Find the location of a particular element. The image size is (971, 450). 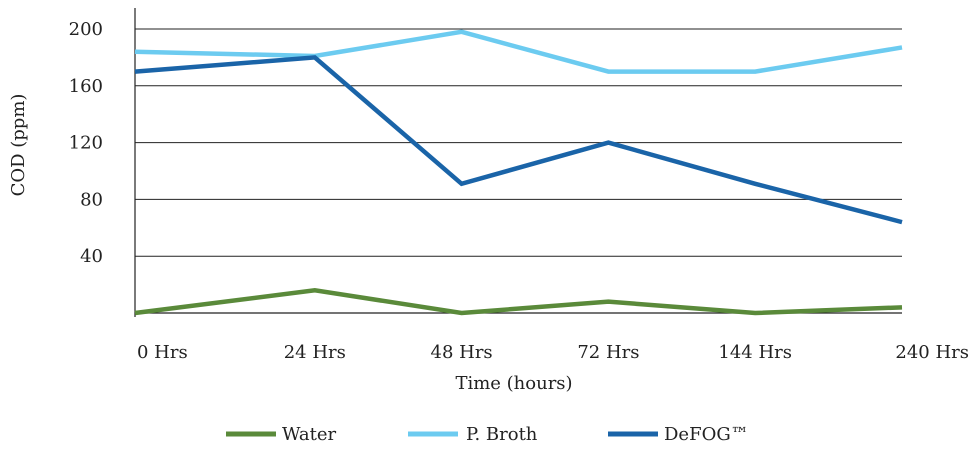

y-tick-label: 200 is located at coordinates (86, 29).